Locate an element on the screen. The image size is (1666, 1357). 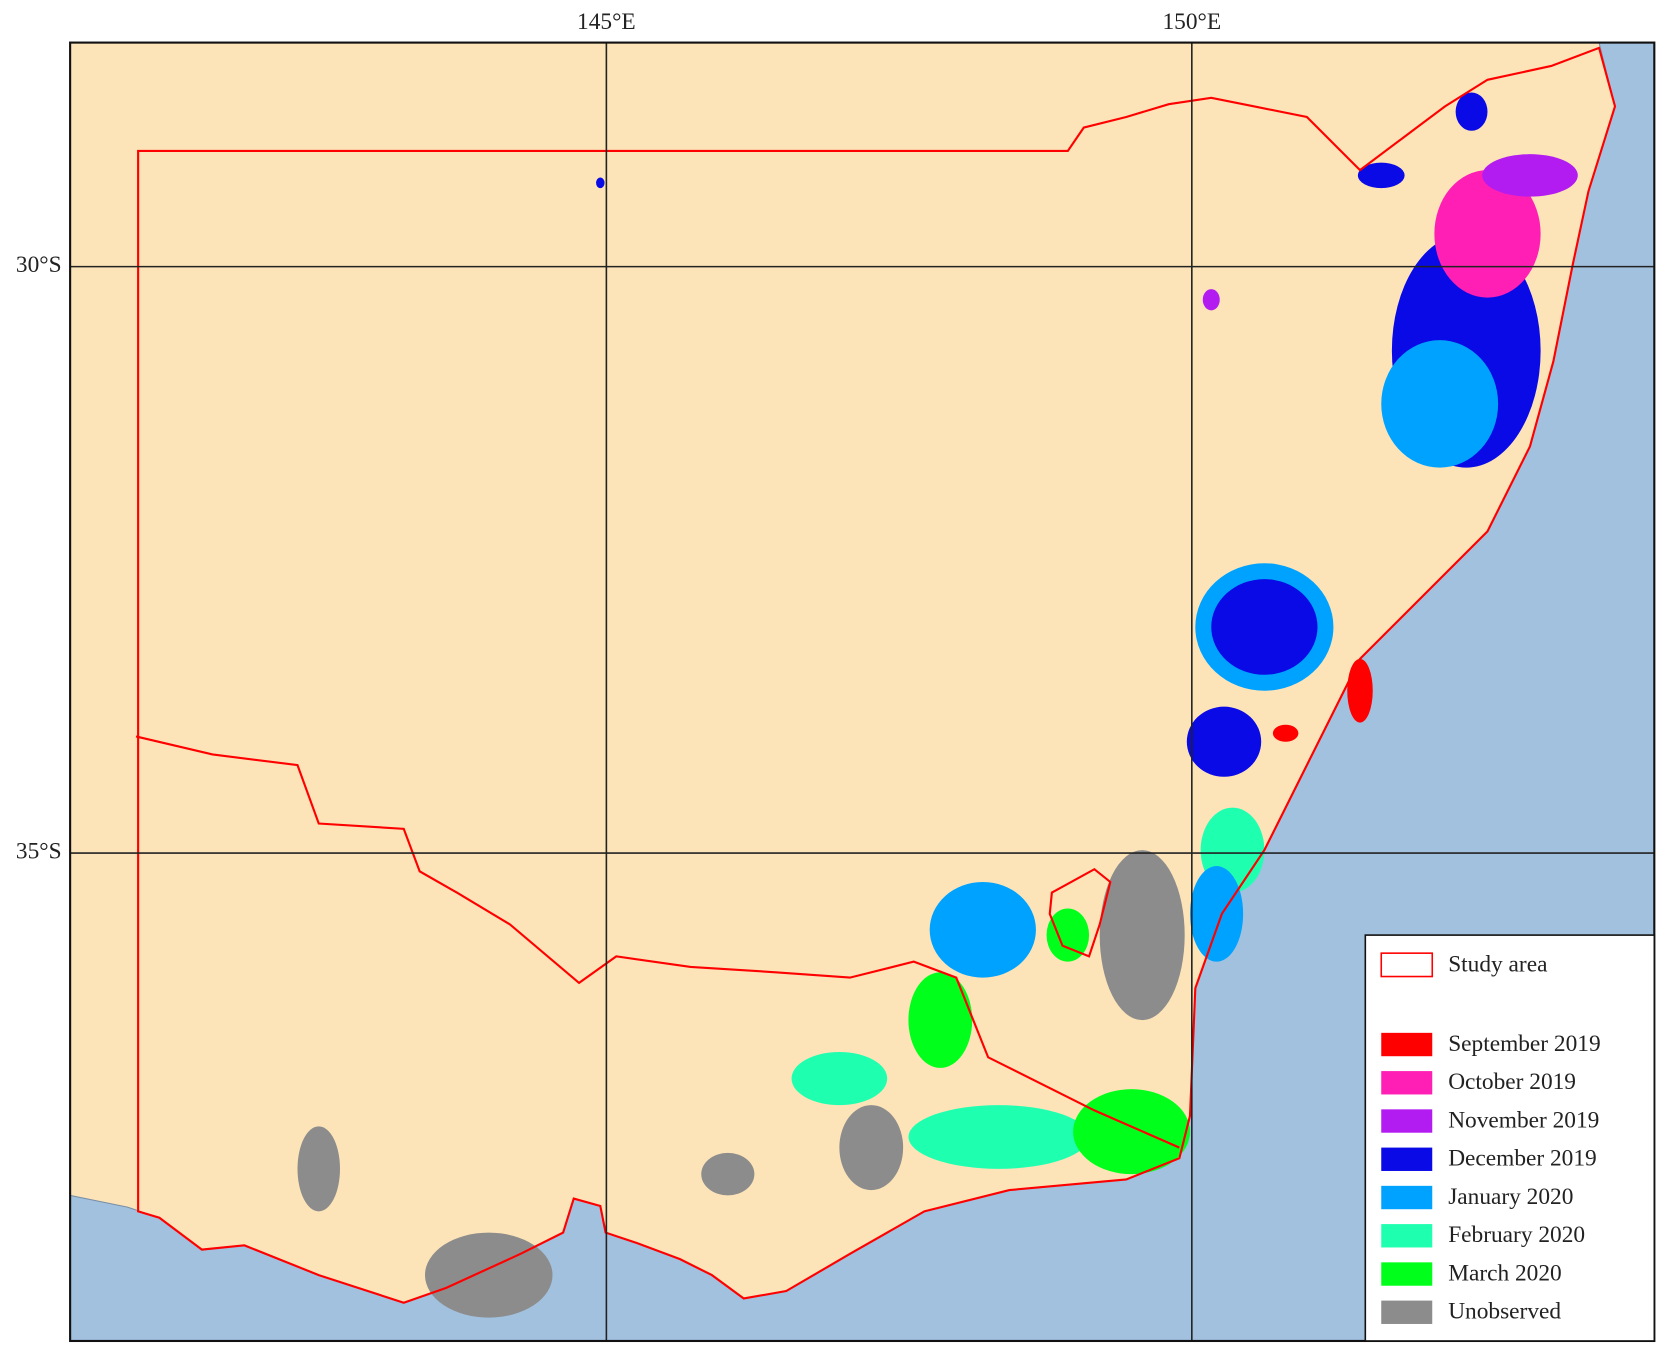
legend-label: December 2019 is located at coordinates (1522, 1159).